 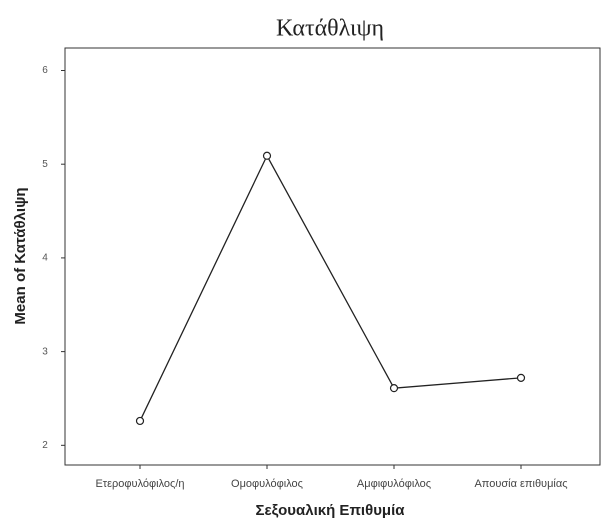 I want to click on y-tick-label: 2, so click(x=45, y=445).